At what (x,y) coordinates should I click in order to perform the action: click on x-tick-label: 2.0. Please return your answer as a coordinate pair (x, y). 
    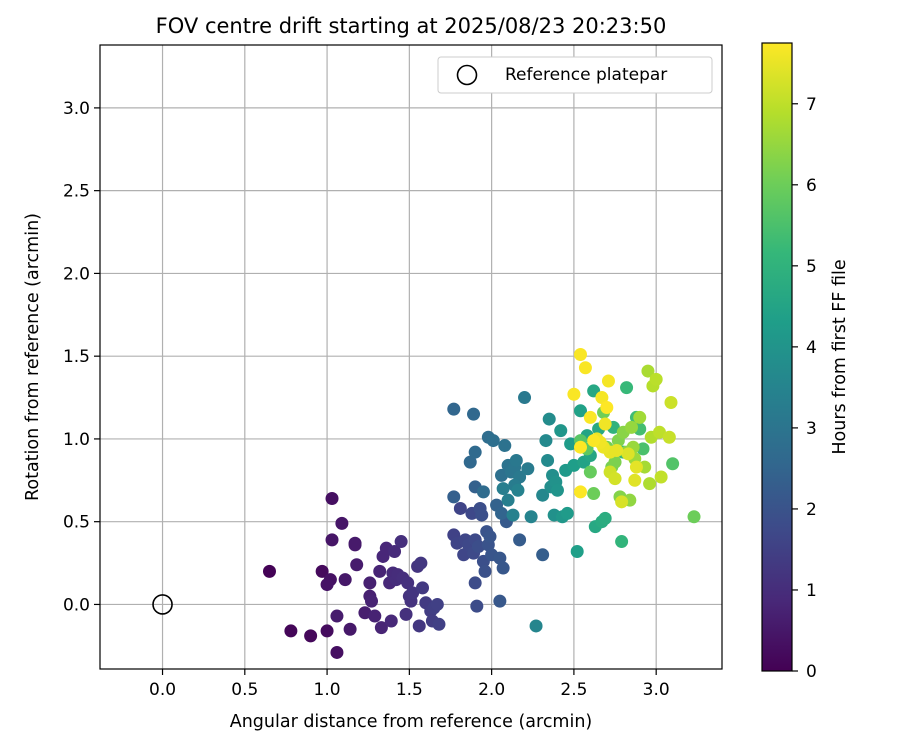
    Looking at the image, I should click on (491, 690).